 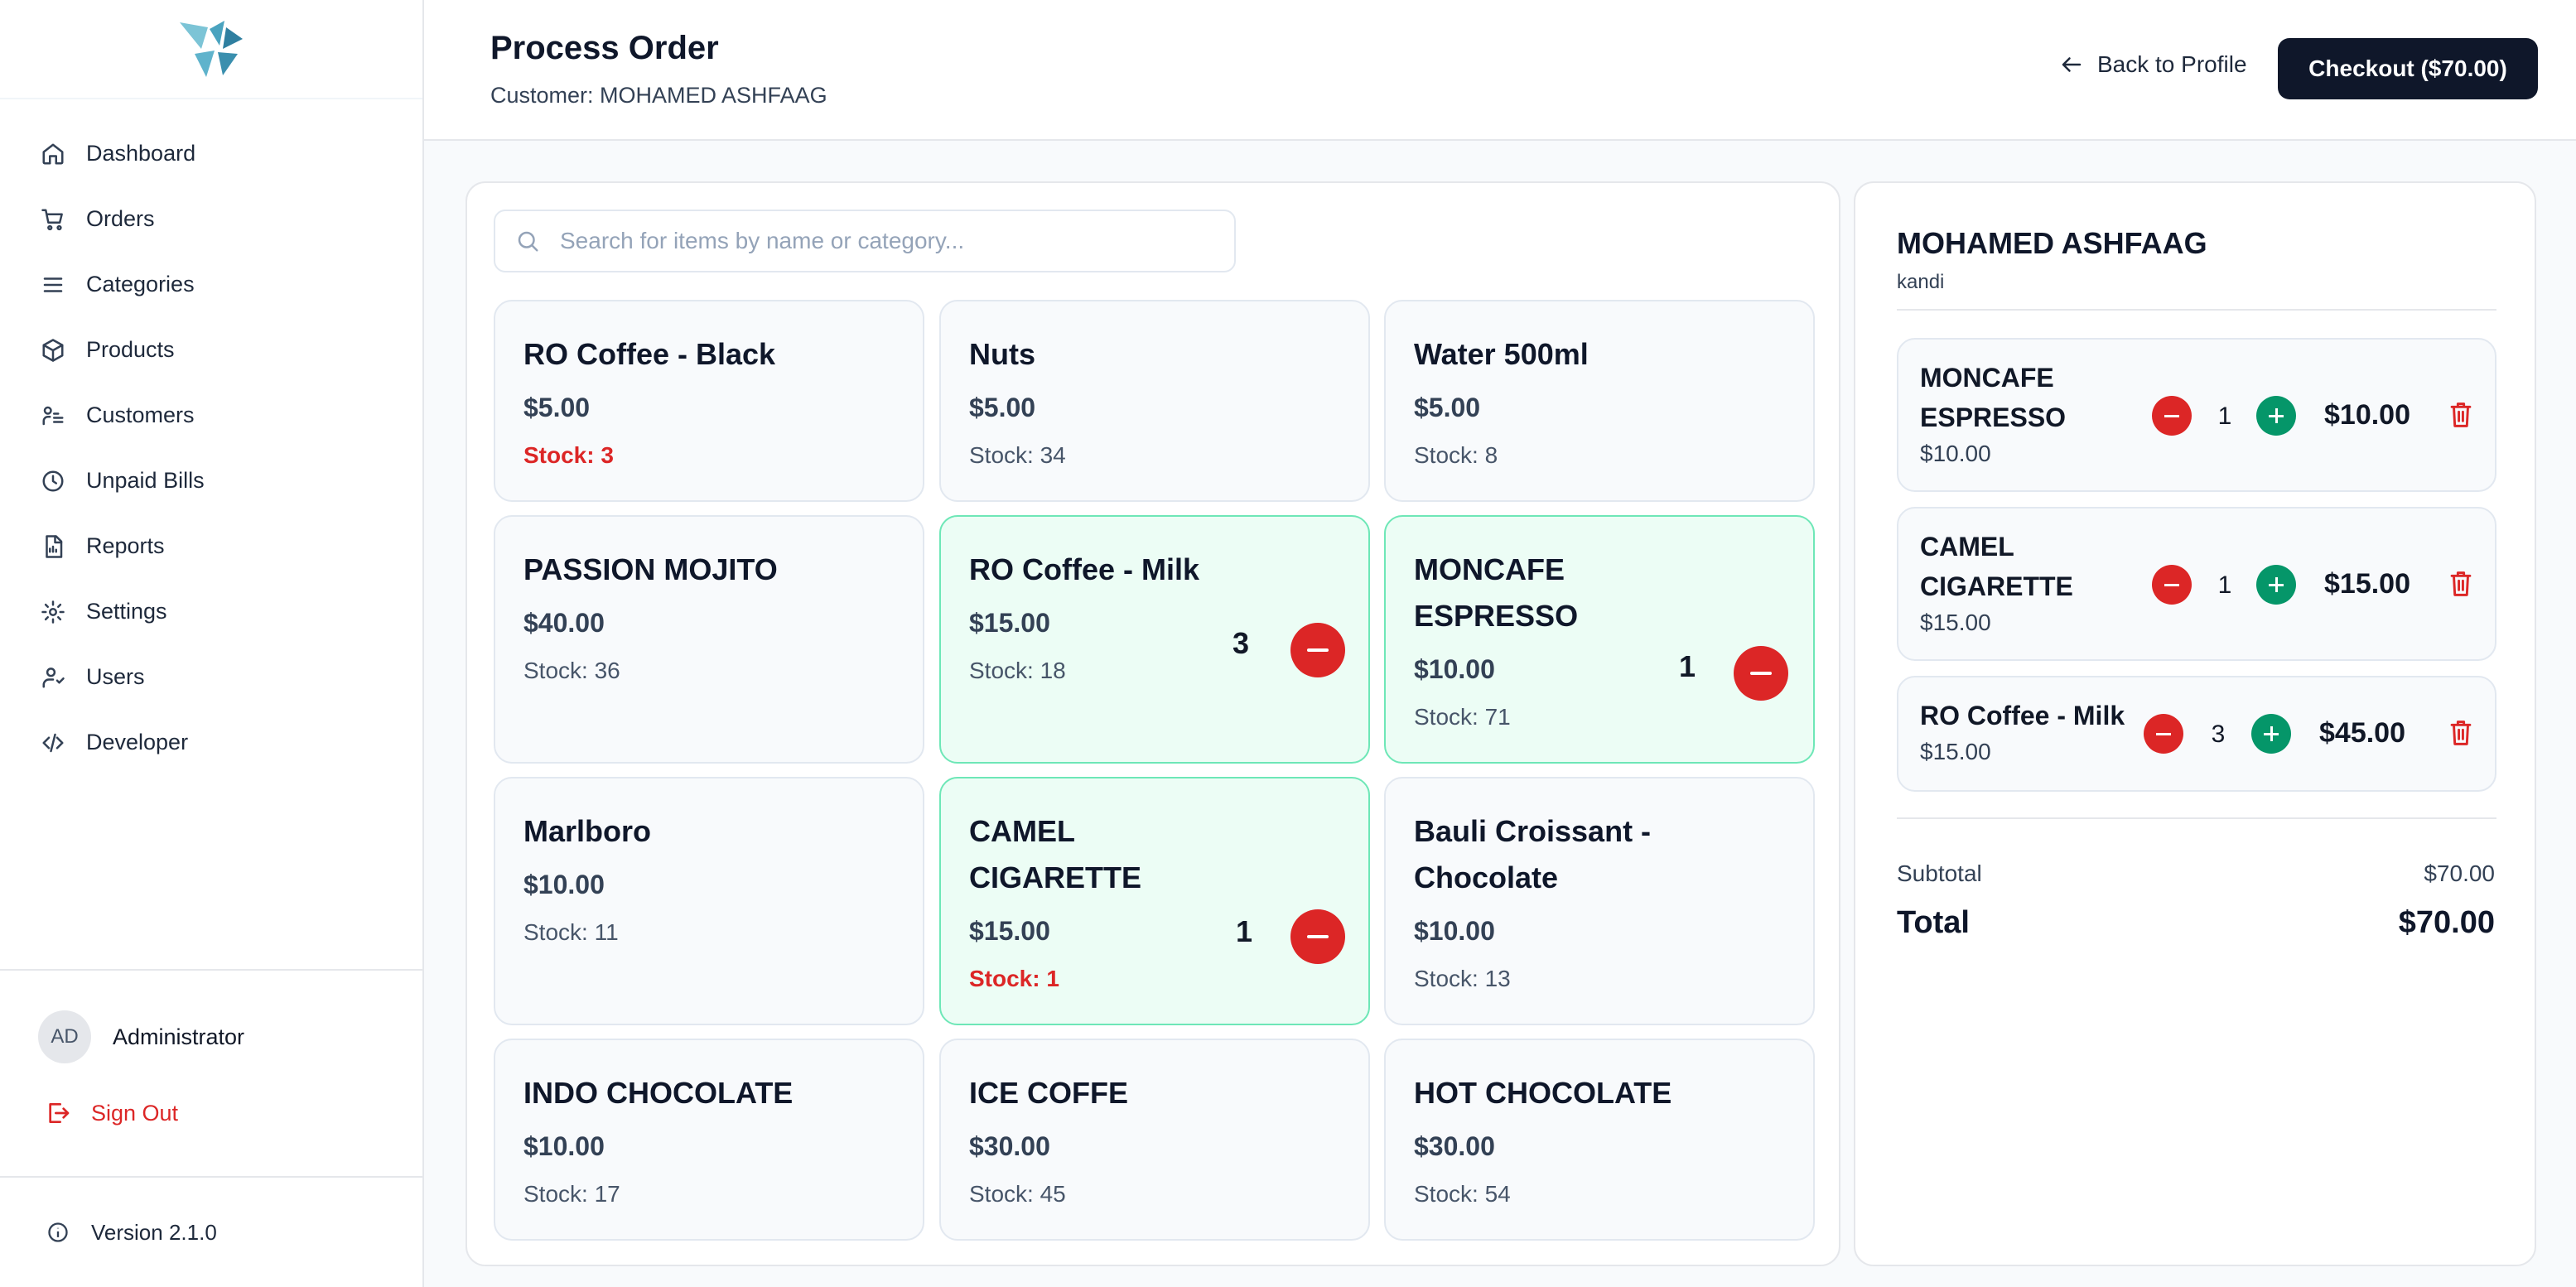 What do you see at coordinates (528, 241) in the screenshot?
I see `search-icon` at bounding box center [528, 241].